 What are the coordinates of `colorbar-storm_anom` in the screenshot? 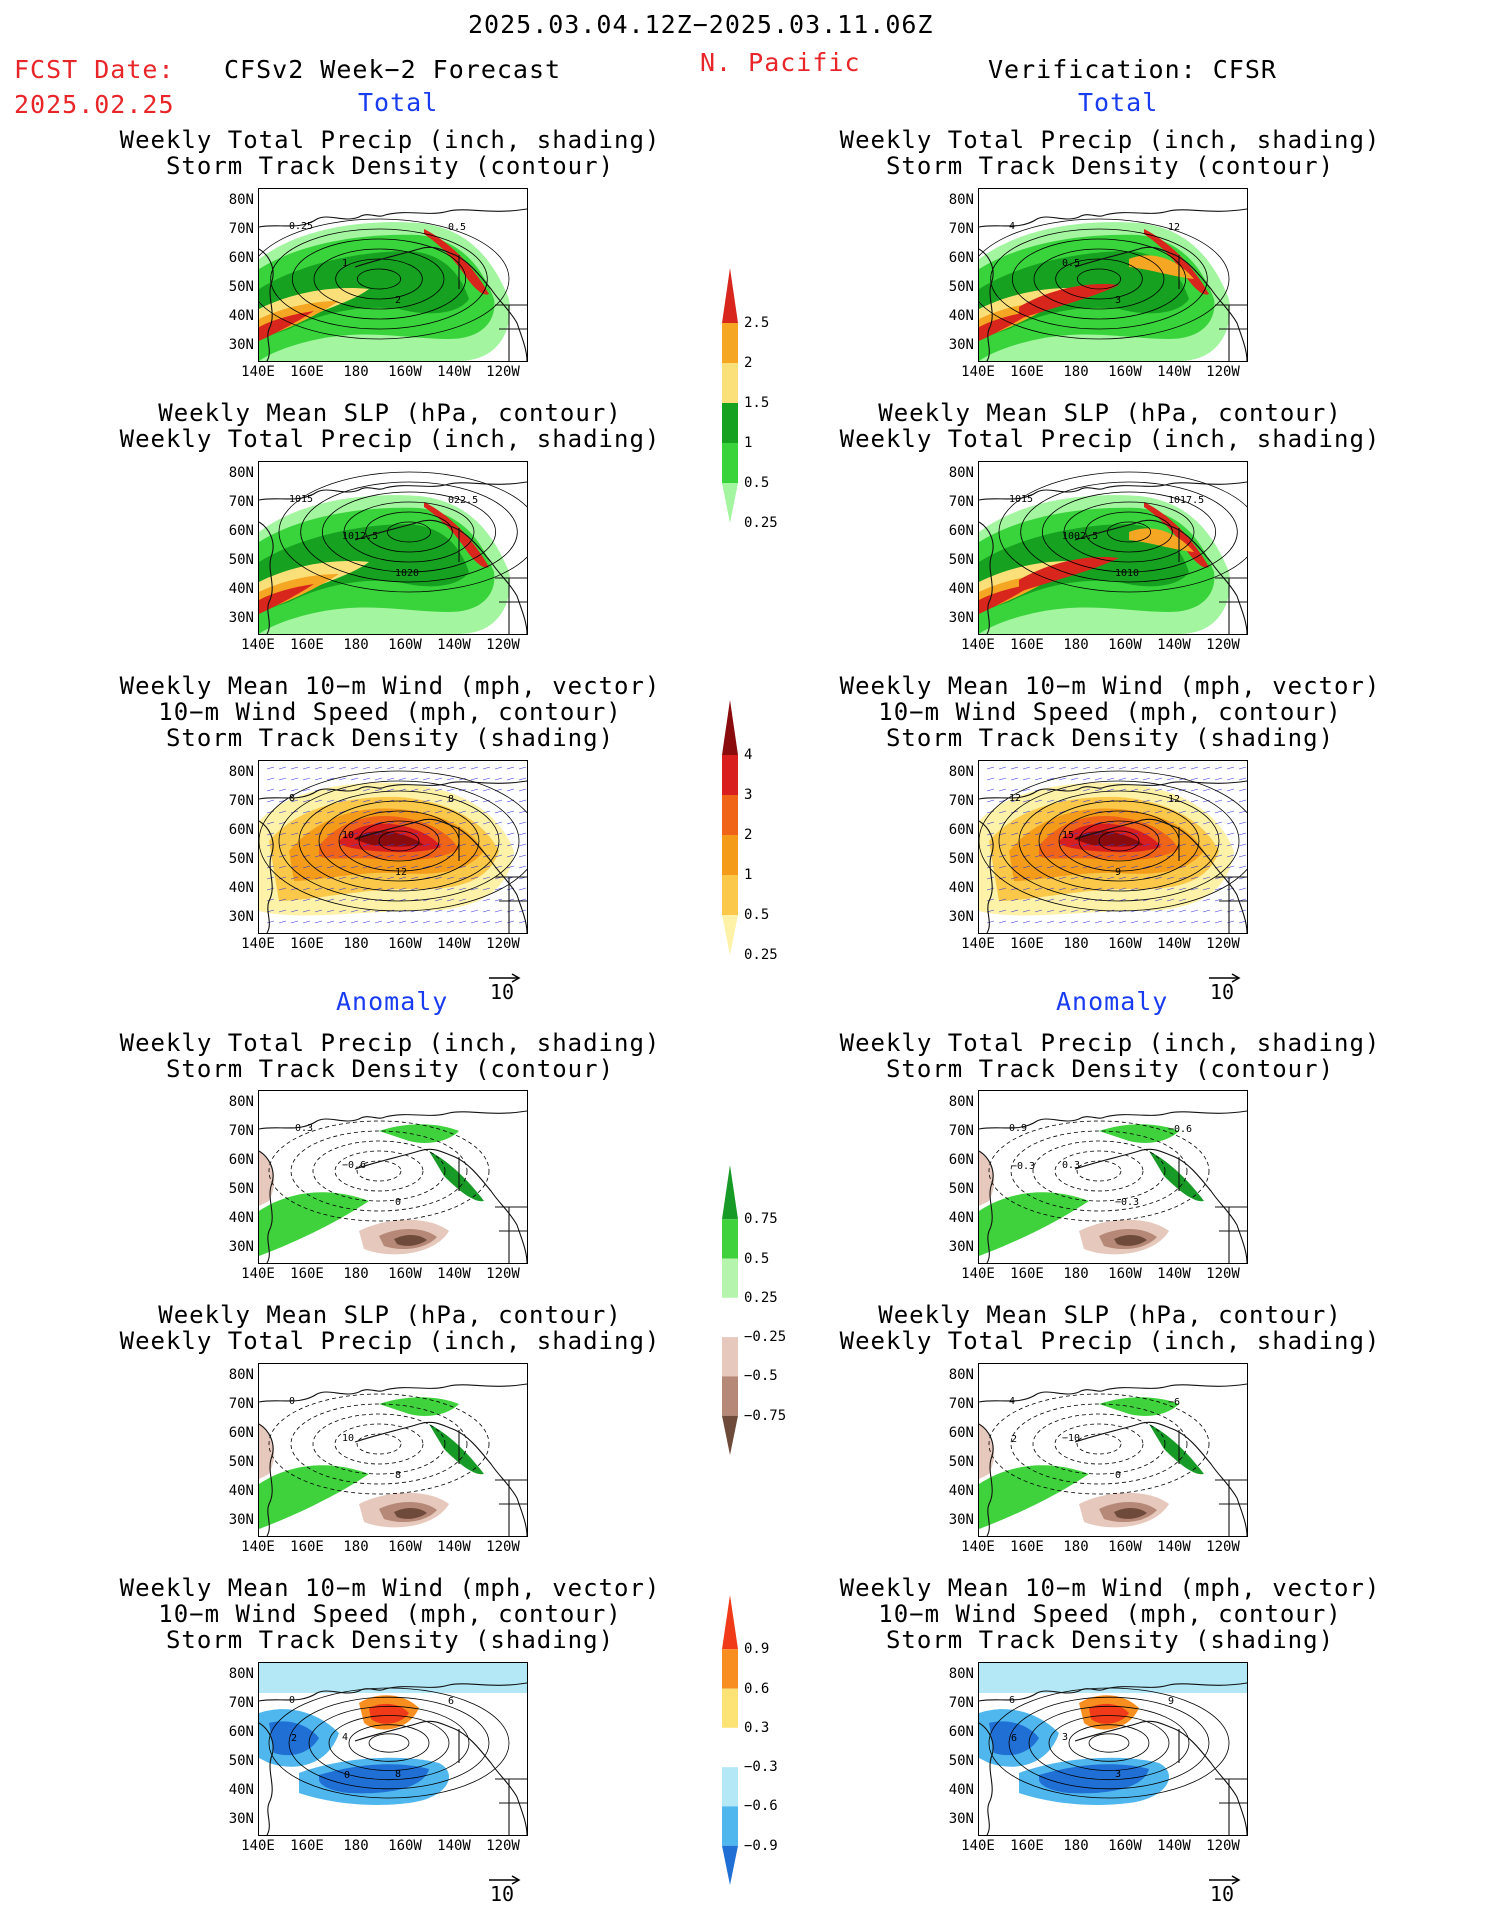 It's located at (730, 1749).